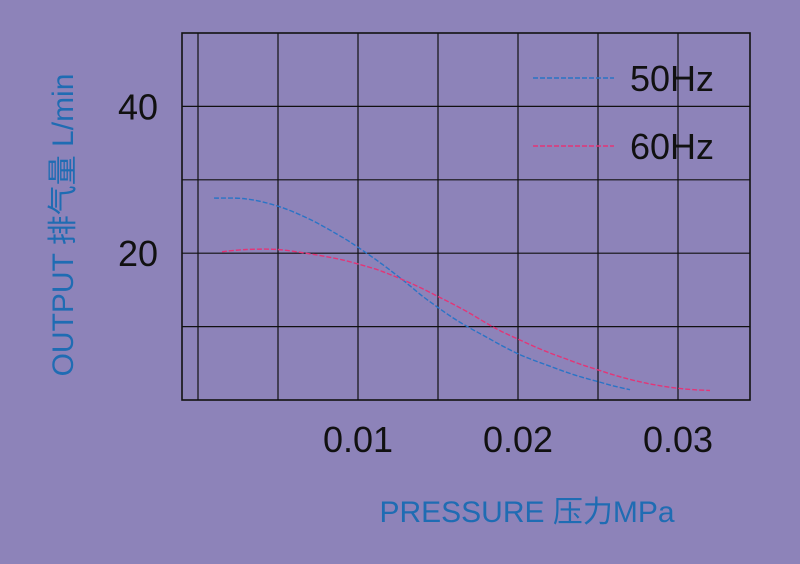  I want to click on y-tick-label-0: 20, so click(138, 253).